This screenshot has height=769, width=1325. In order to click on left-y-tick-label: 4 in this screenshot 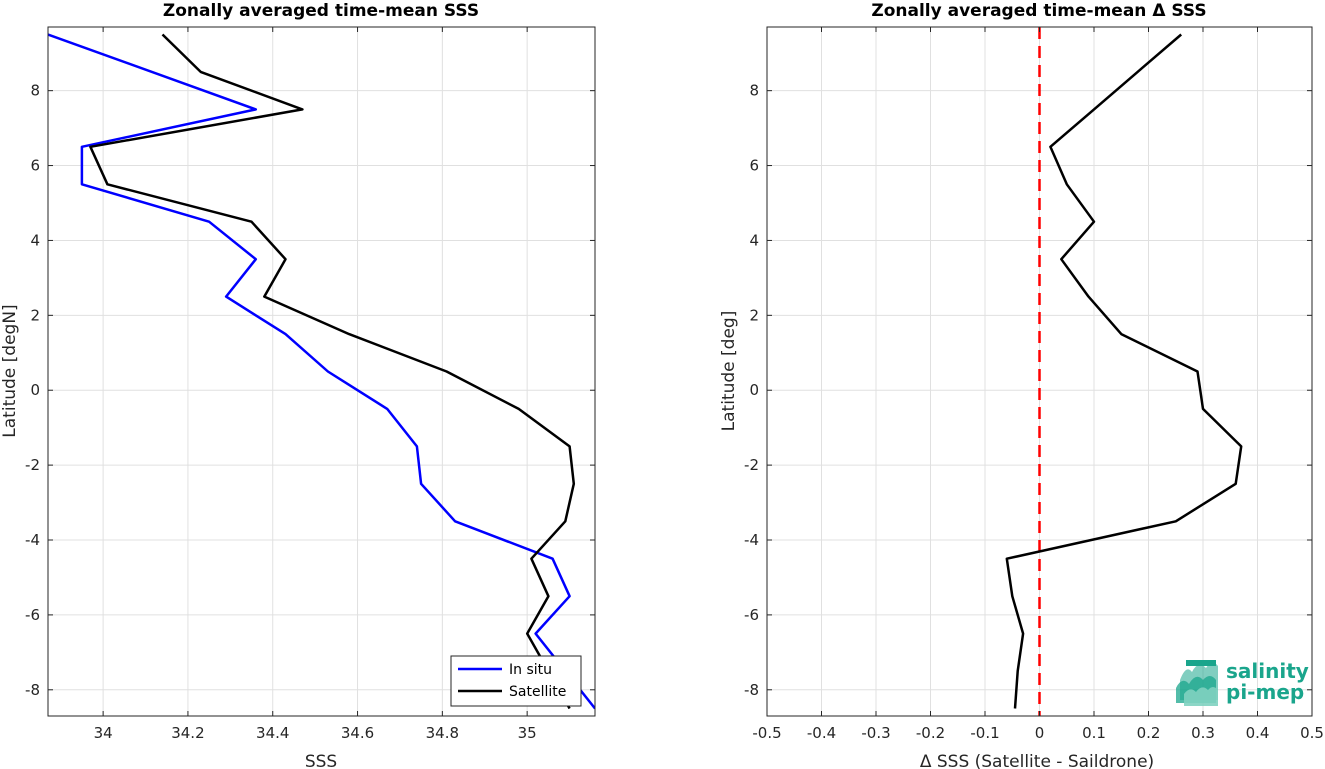, I will do `click(35, 240)`.